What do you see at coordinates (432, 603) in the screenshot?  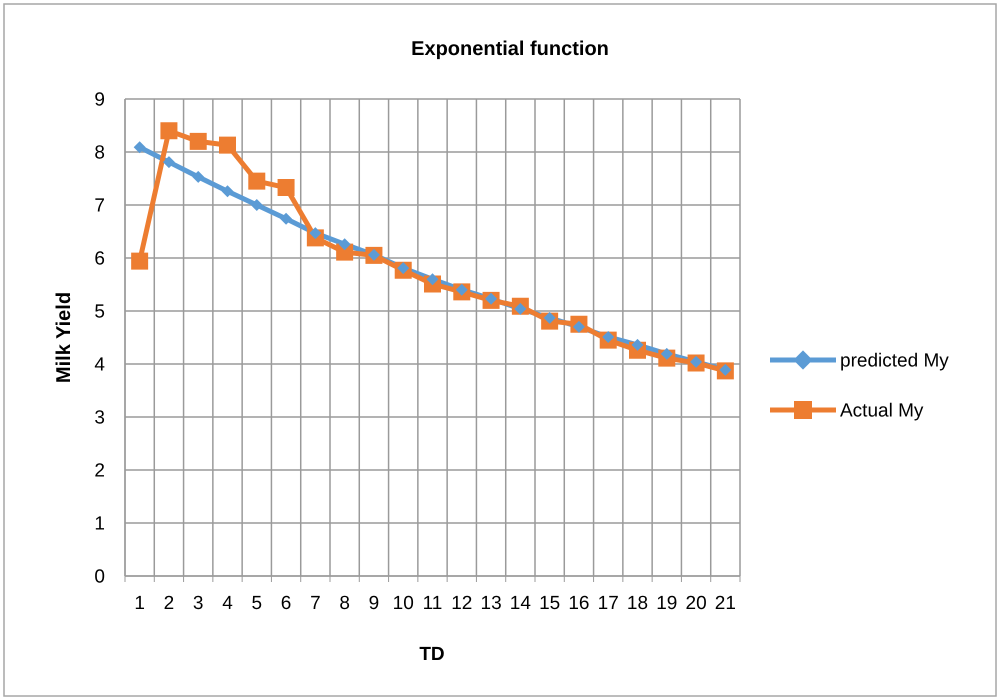 I see `x-tick-label: 11` at bounding box center [432, 603].